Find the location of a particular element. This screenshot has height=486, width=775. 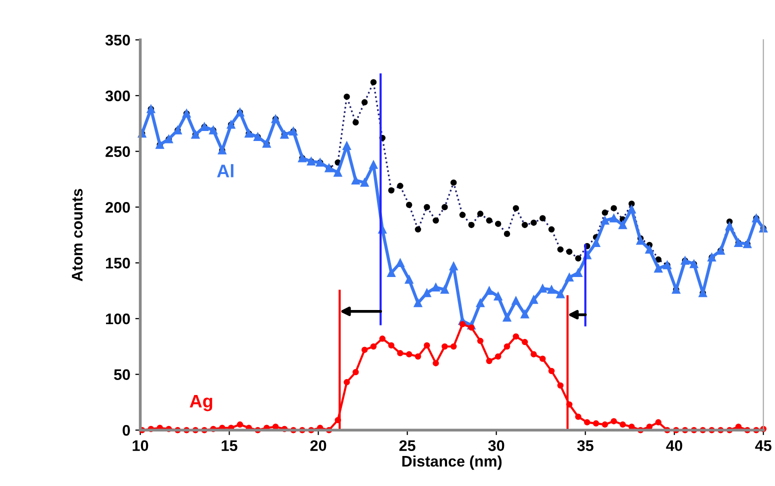

y-tick-label: 350 is located at coordinates (117, 40).